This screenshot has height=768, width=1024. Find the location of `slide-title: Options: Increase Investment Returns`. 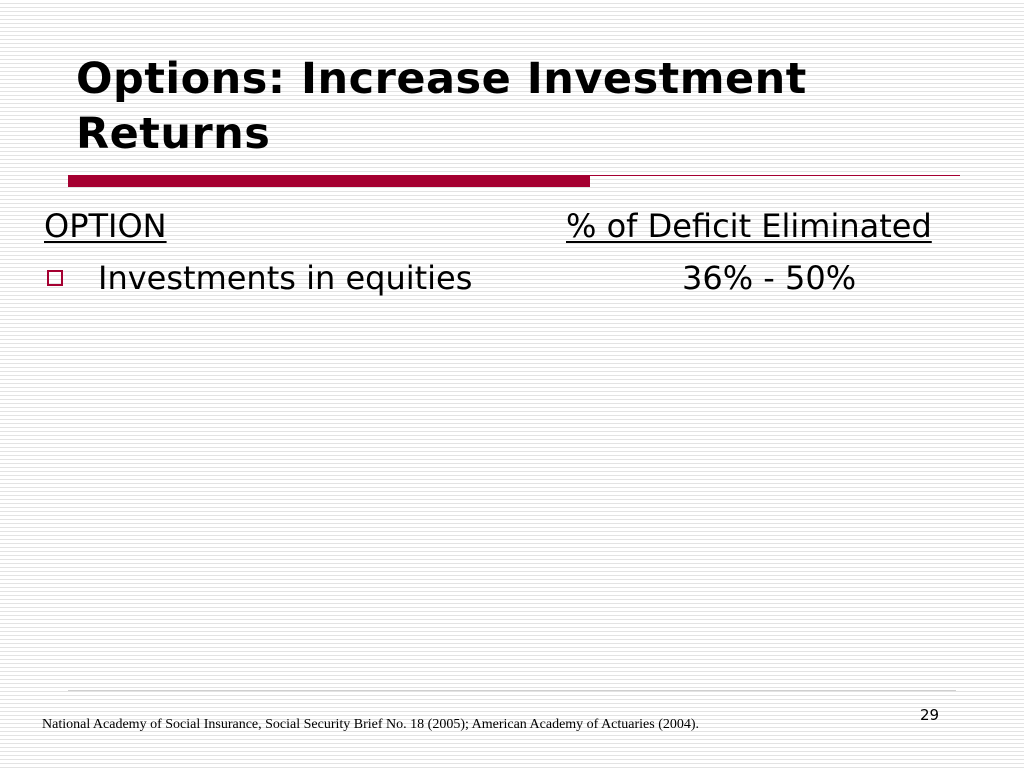

slide-title: Options: Increase Investment Returns is located at coordinates (441, 106).